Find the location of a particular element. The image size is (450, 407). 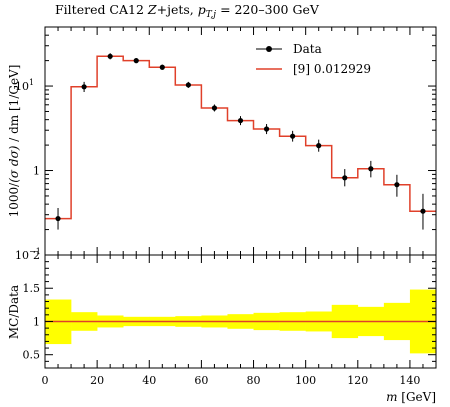

ratio-y-tick-label: 2 is located at coordinates (36, 255).